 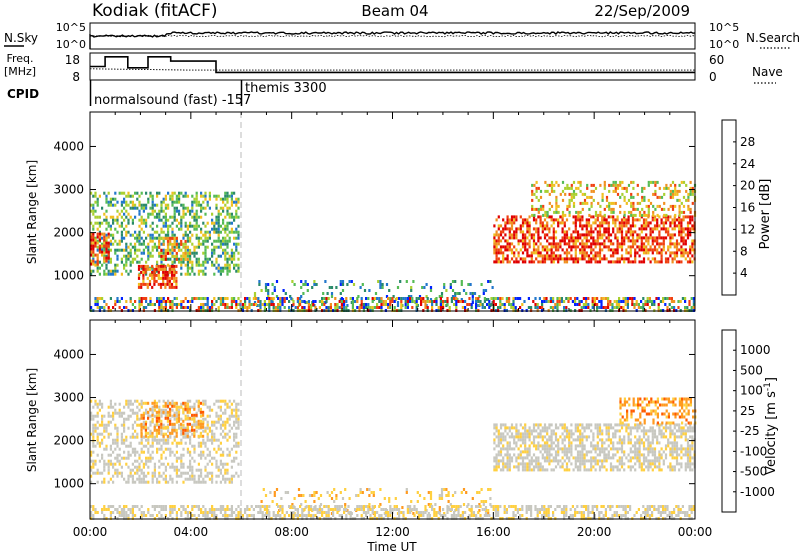 I want to click on noise-sky-line, so click(x=392, y=40).